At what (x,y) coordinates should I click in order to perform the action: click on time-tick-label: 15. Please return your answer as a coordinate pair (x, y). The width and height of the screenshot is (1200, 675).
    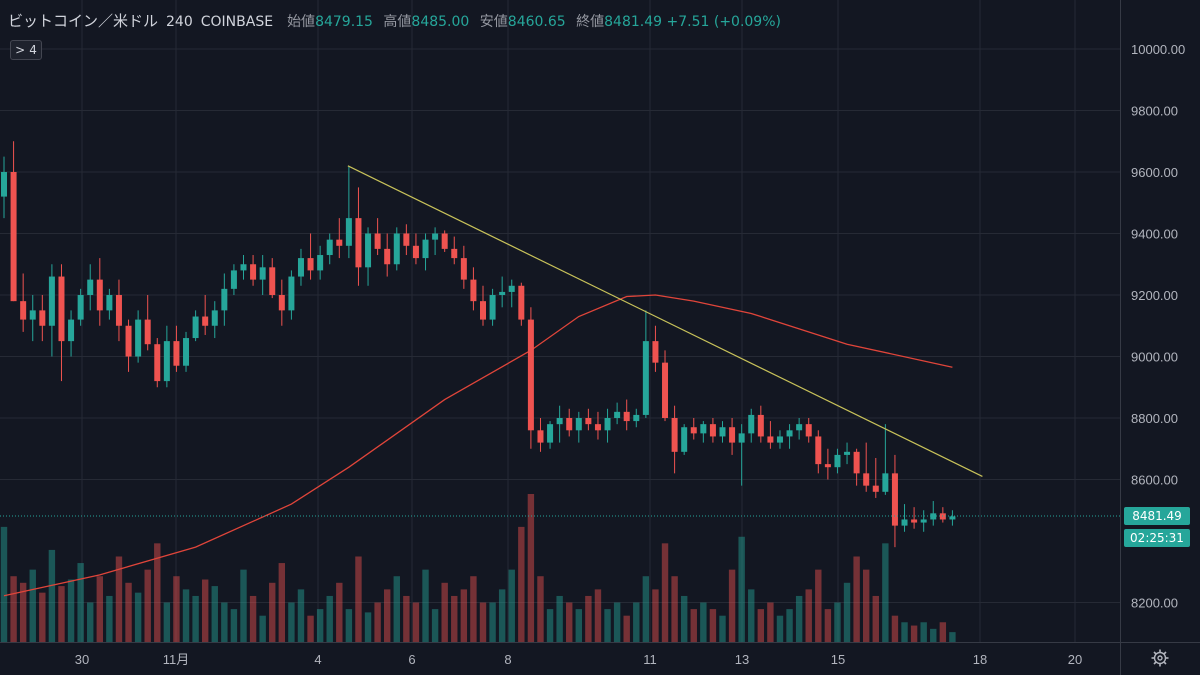
    Looking at the image, I should click on (838, 659).